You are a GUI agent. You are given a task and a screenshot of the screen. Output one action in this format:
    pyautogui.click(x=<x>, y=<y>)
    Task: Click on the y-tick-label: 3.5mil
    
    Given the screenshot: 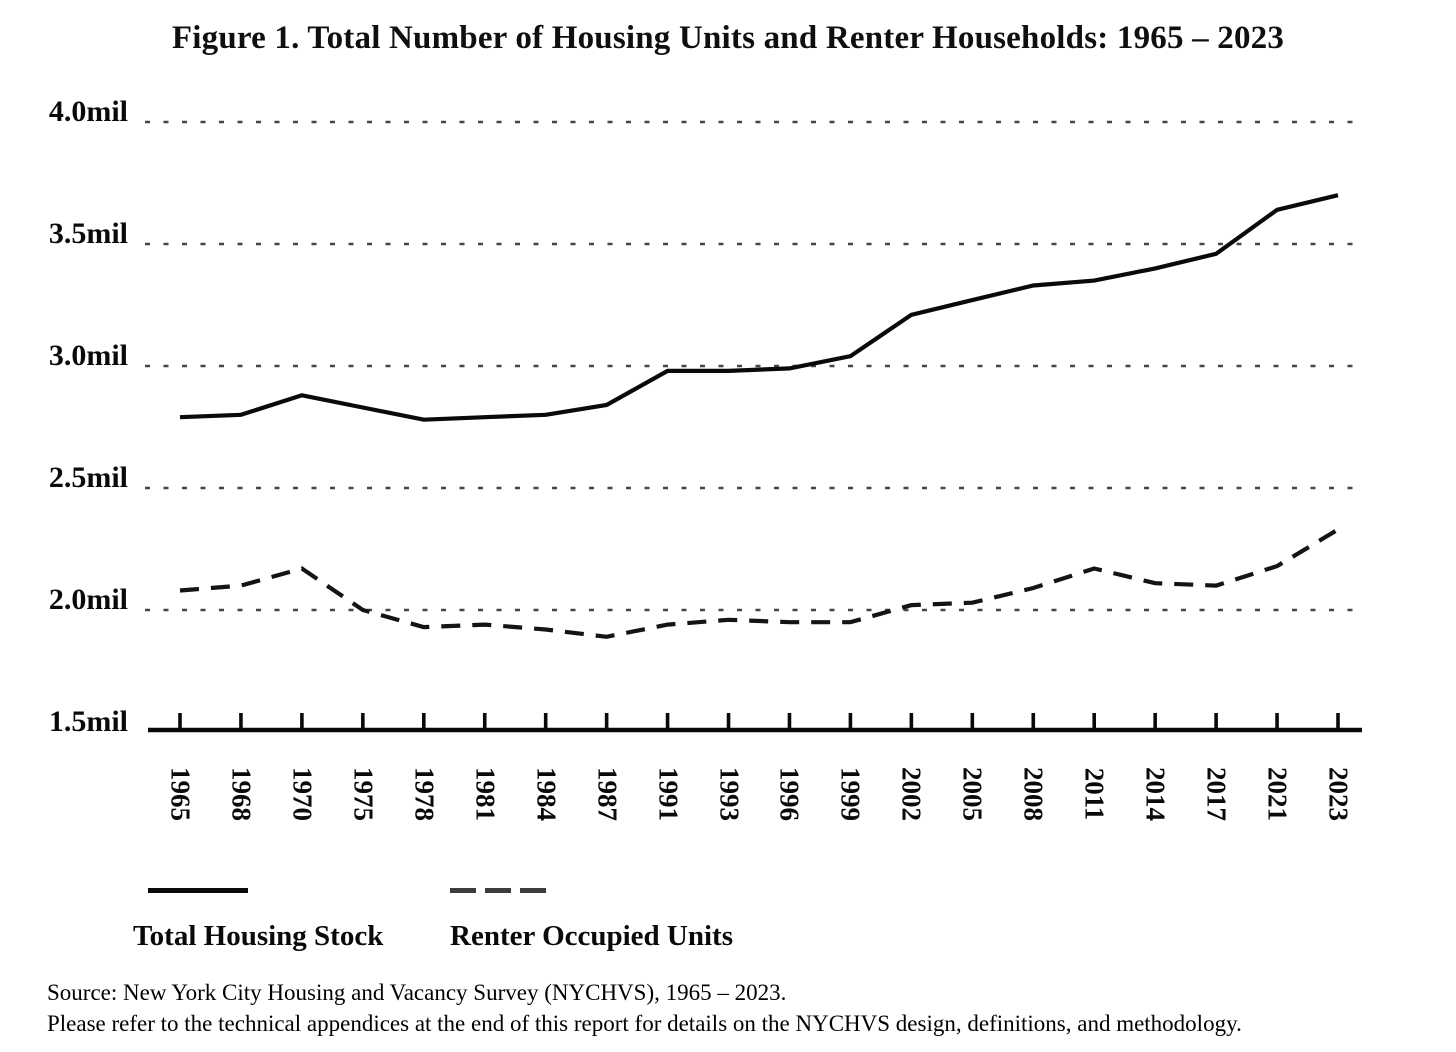 What is the action you would take?
    pyautogui.click(x=88, y=233)
    